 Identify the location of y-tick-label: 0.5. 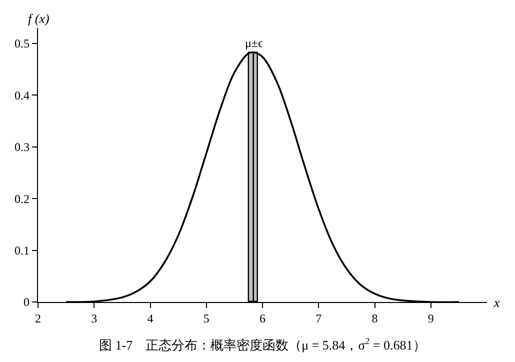
(22, 43).